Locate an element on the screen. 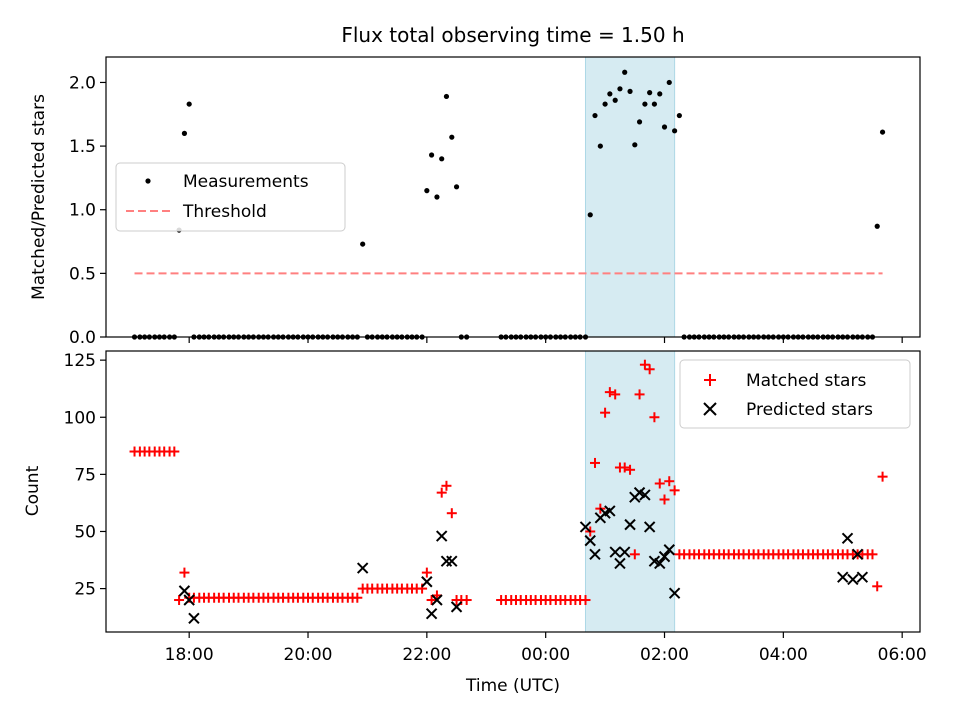 Image resolution: width=960 pixels, height=720 pixels. legend-threshold-label: Threshold is located at coordinates (224, 212).